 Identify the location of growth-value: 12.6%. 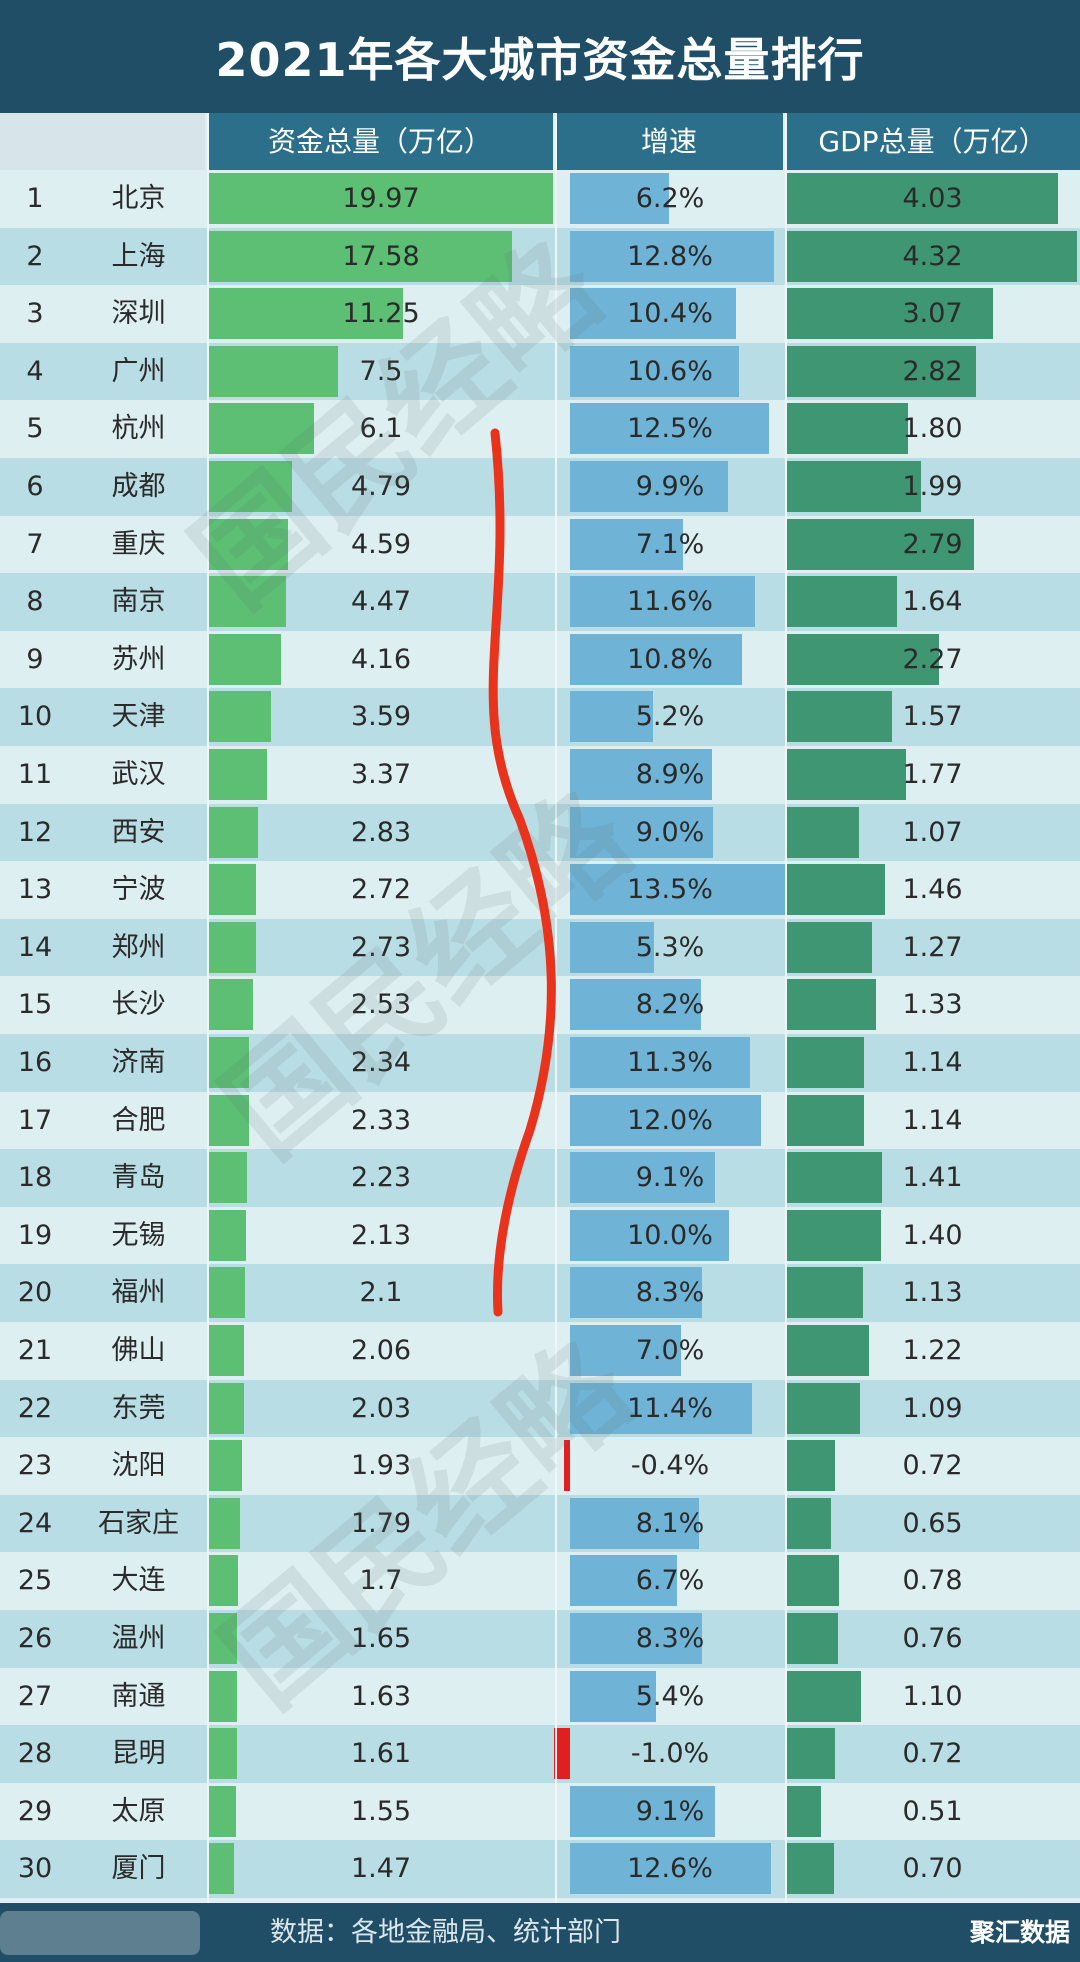
(670, 1869).